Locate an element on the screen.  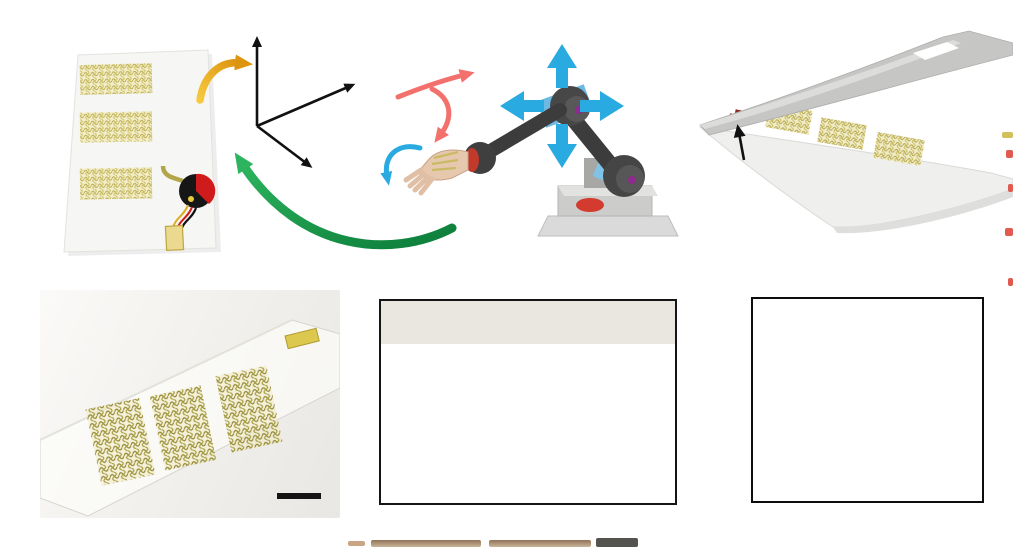
arrow-up-icon is located at coordinates (562, 66).